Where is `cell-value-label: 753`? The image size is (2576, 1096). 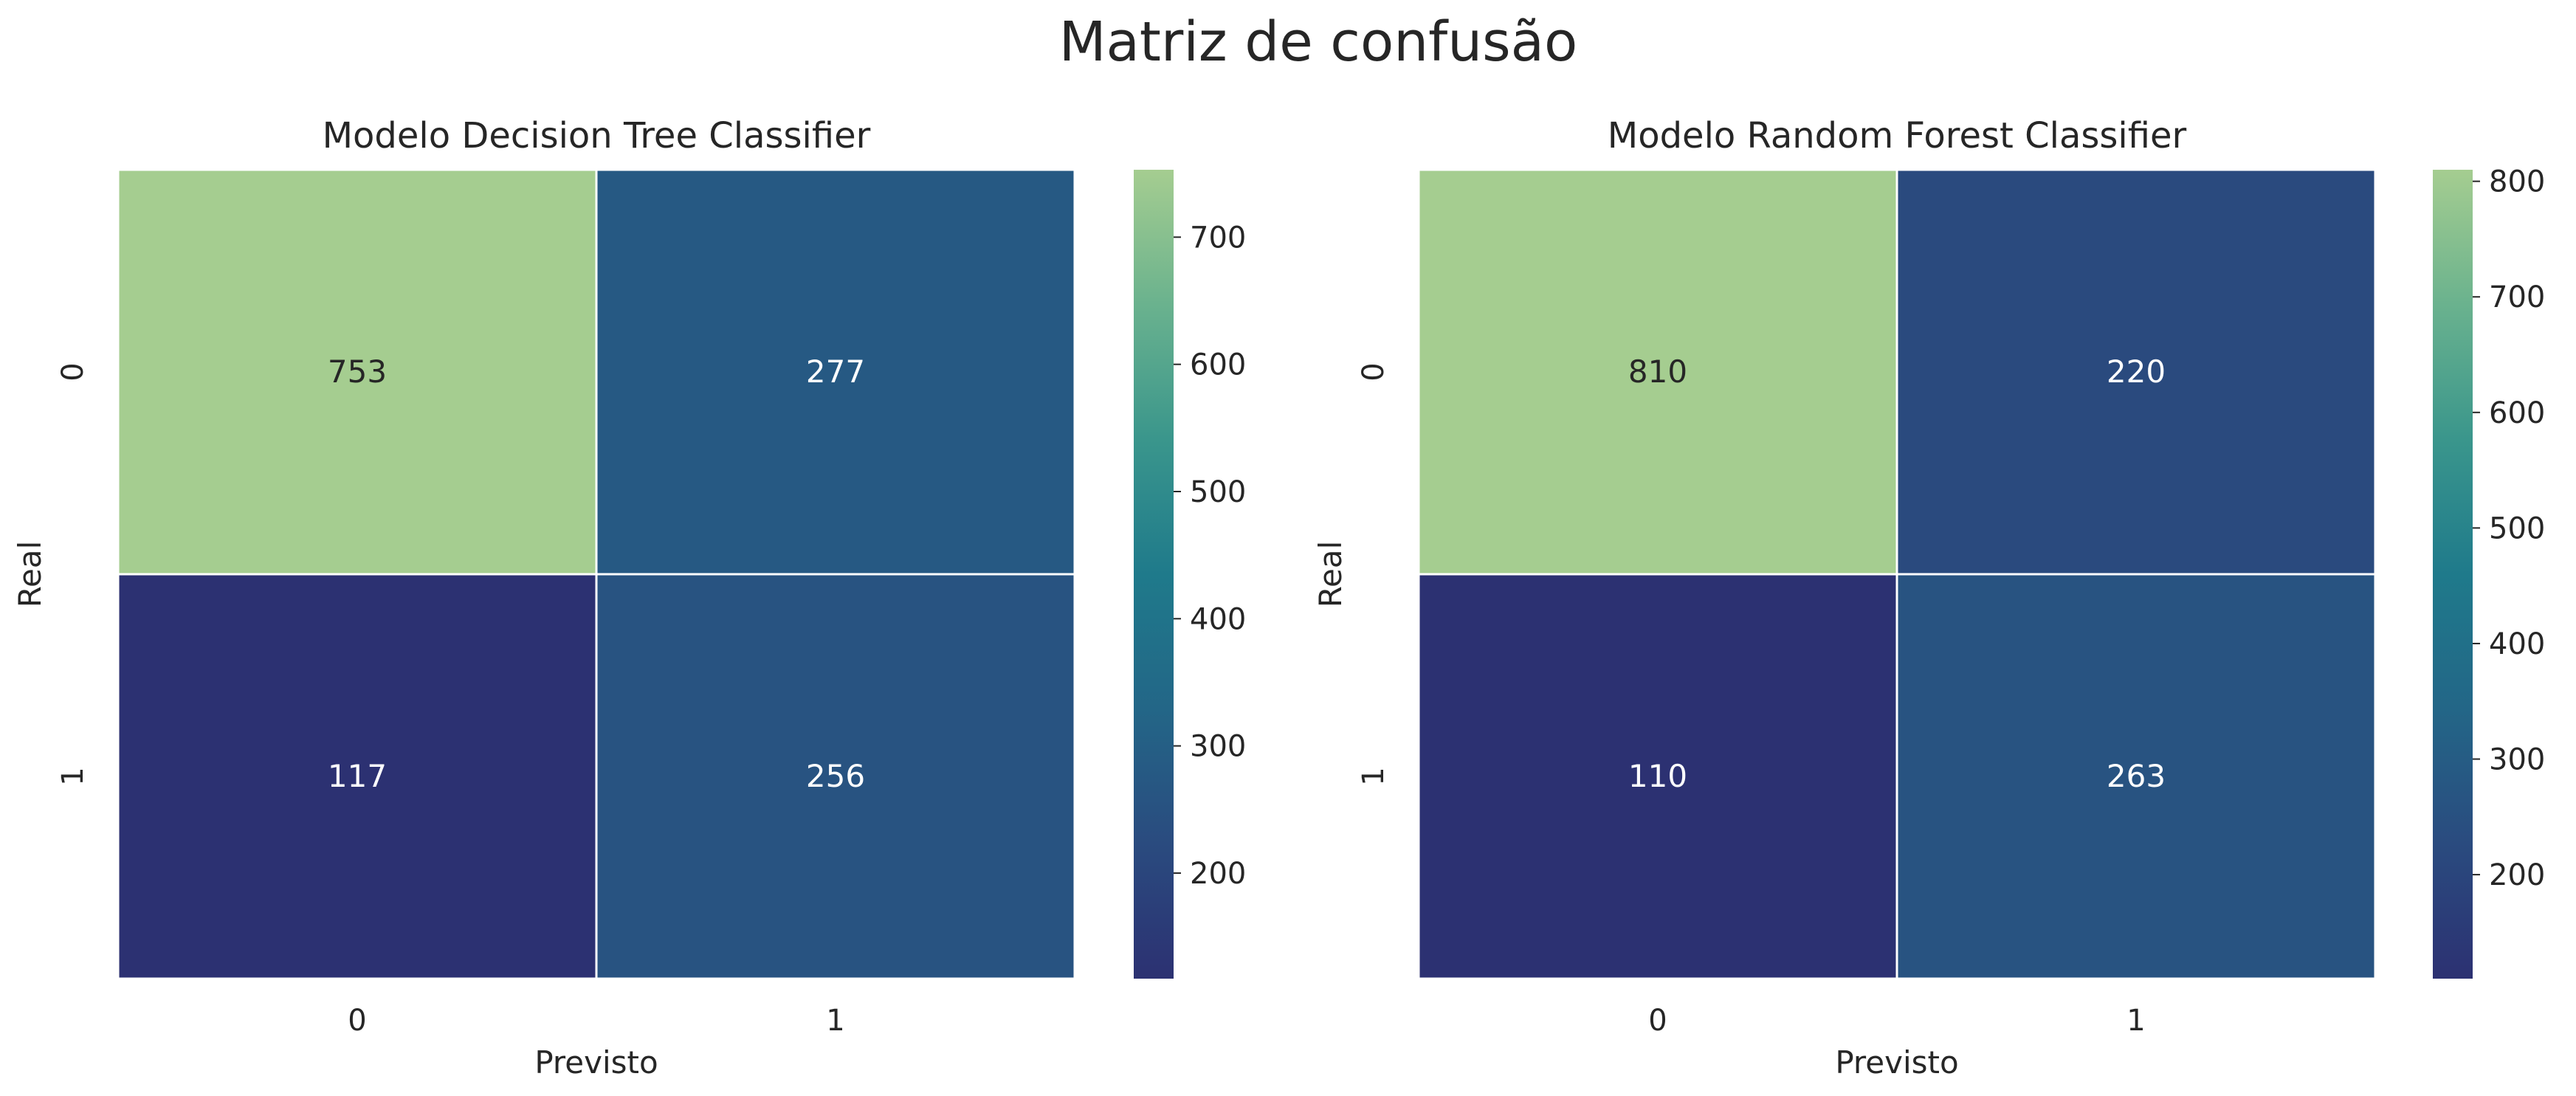 cell-value-label: 753 is located at coordinates (358, 372).